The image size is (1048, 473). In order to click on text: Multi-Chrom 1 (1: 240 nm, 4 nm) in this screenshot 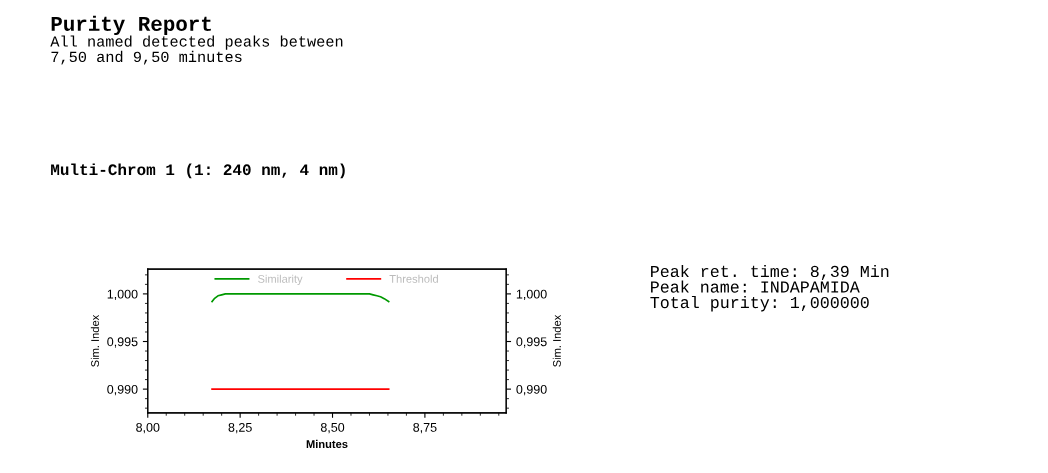, I will do `click(198, 171)`.